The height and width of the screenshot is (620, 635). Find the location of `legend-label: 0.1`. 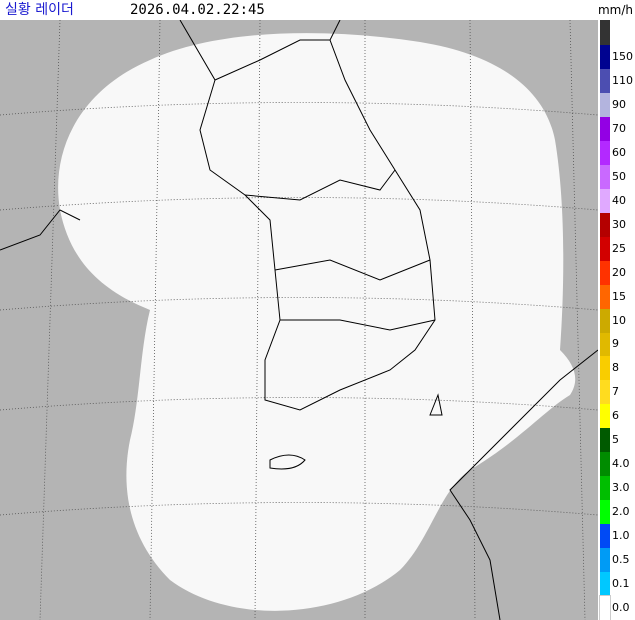

legend-label: 0.1 is located at coordinates (621, 584).